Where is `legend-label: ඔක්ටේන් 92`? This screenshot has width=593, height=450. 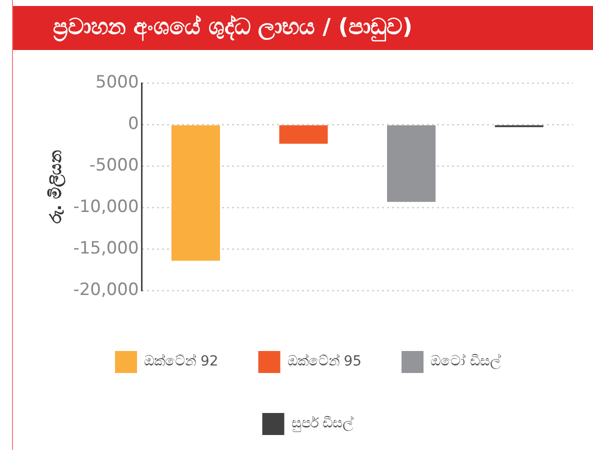 legend-label: ඔක්ටේන් 92 is located at coordinates (181, 362).